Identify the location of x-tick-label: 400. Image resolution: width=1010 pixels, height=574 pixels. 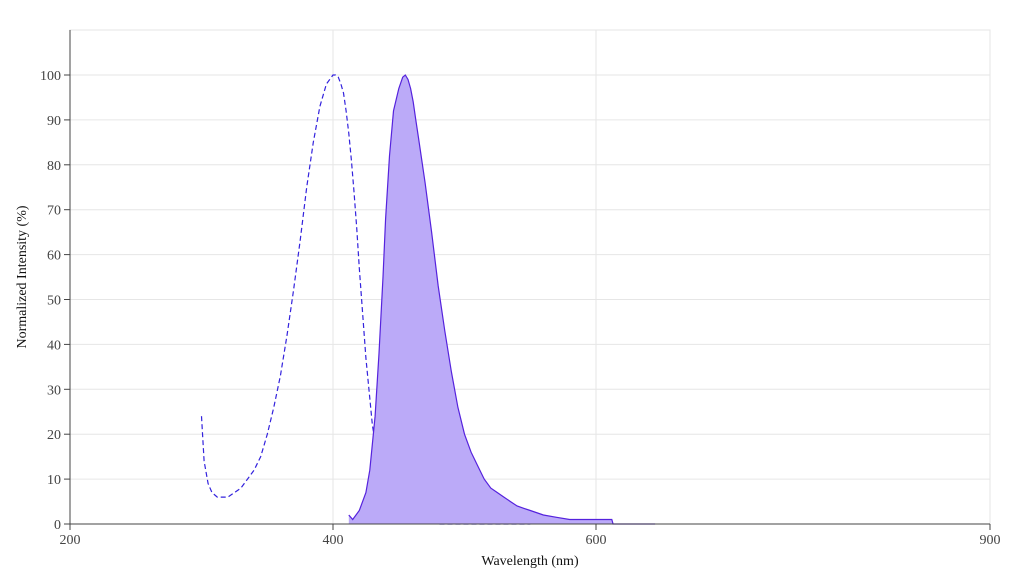
(333, 540).